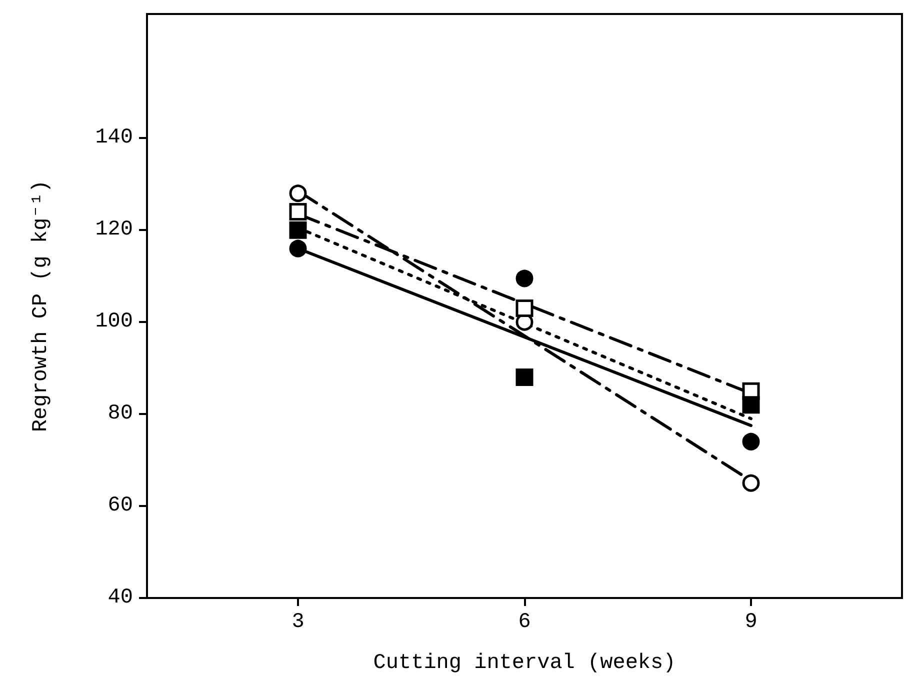  Describe the element at coordinates (751, 622) in the screenshot. I see `x-tick-label: 9` at that location.